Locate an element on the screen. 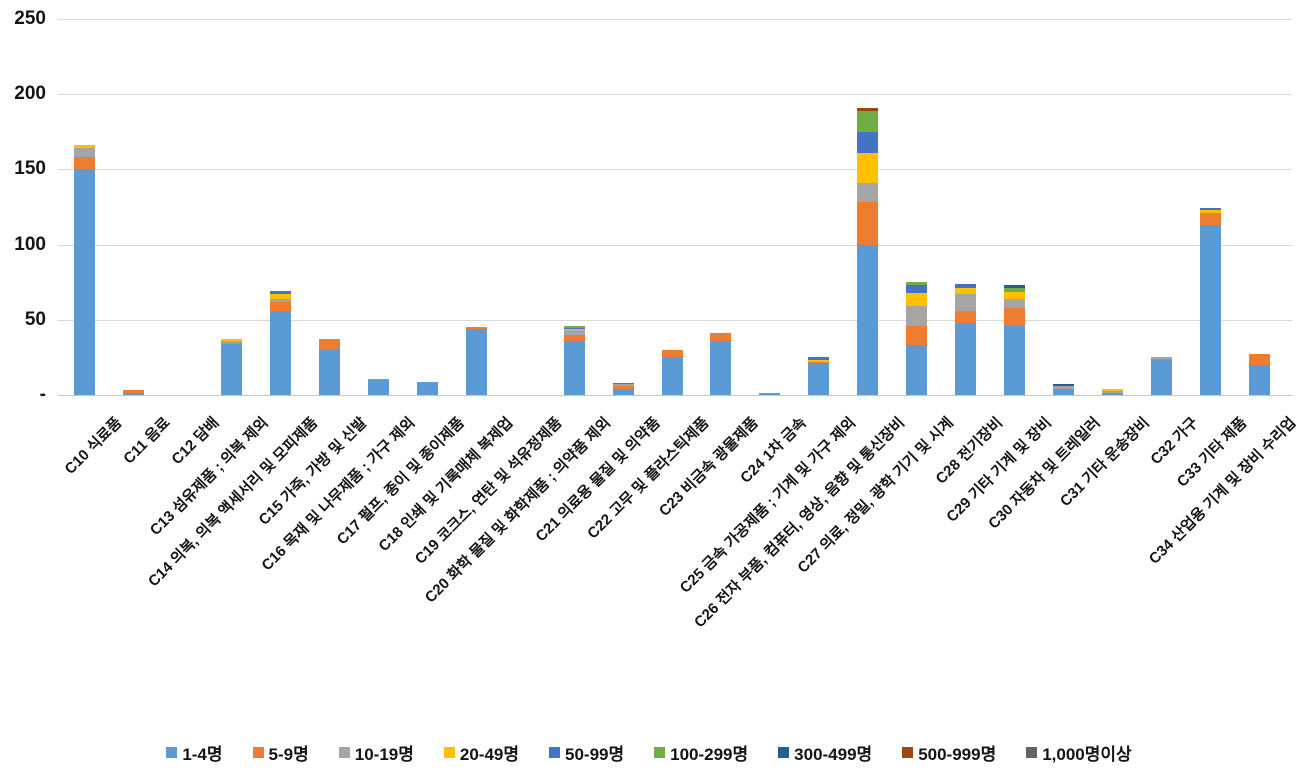 The image size is (1298, 781). legend-label: 500-999명 is located at coordinates (957, 754).